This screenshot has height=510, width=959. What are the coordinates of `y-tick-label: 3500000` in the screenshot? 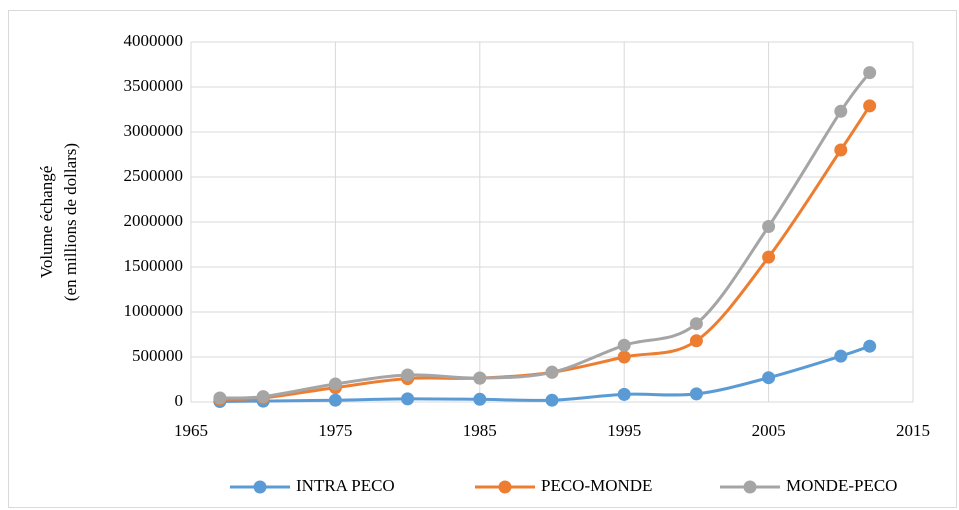 It's located at (154, 85).